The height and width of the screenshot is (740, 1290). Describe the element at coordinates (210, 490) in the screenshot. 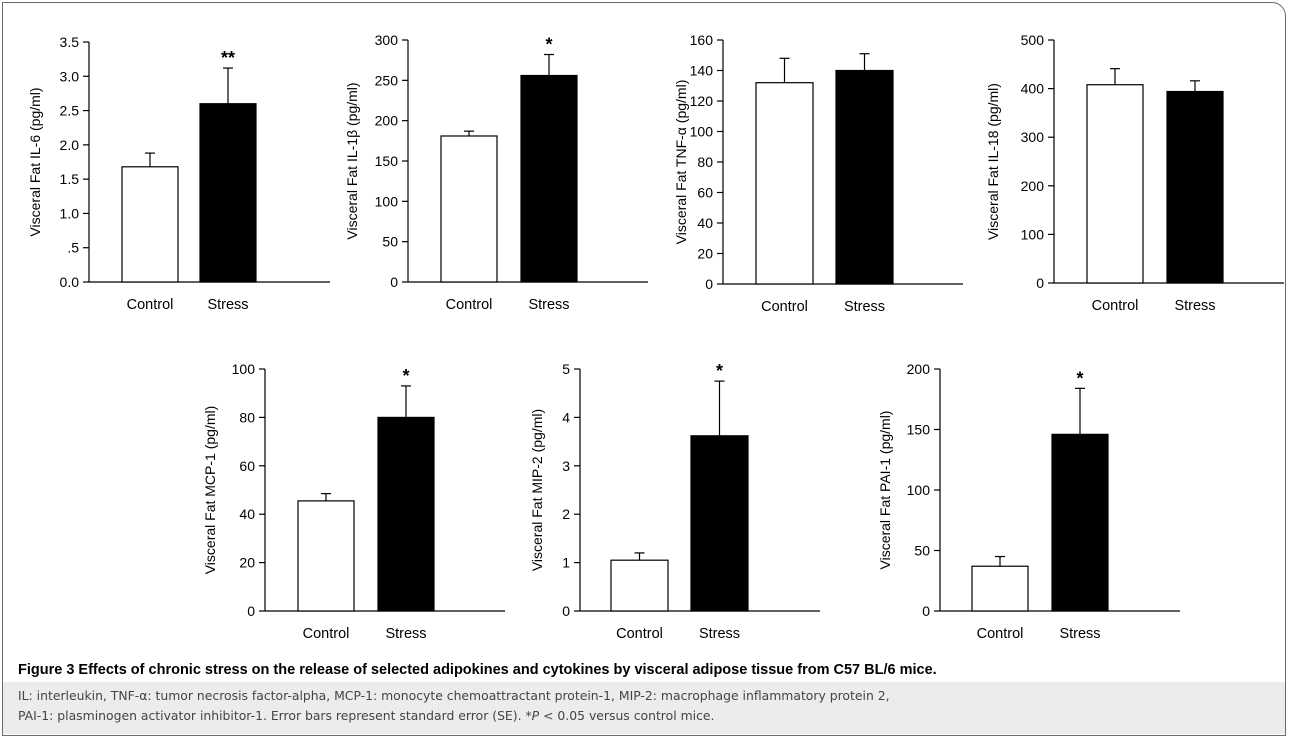

I see `y-axis-label: Visceral Fat MCP-1 (pg/ml)` at that location.